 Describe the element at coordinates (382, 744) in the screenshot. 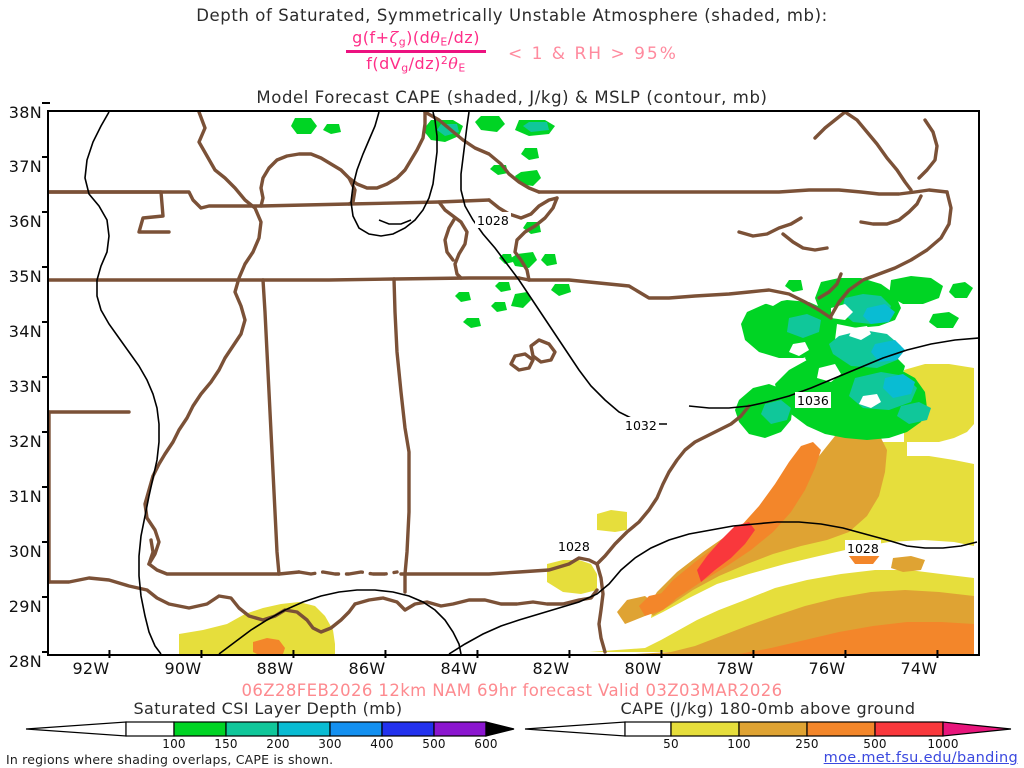

I see `csi-tick-400: 400` at that location.